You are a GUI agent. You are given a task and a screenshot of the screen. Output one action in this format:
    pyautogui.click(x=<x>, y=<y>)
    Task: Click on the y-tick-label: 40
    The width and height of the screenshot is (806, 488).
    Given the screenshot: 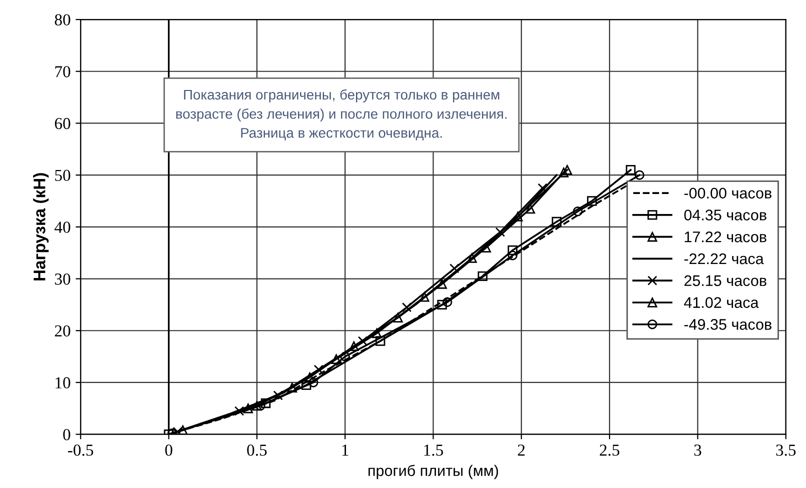 What is the action you would take?
    pyautogui.click(x=62, y=227)
    